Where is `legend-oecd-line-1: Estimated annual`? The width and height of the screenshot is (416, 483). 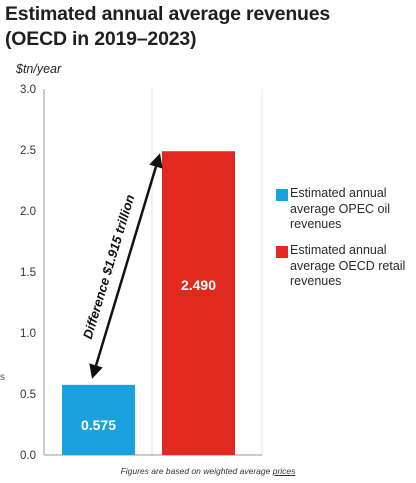
legend-oecd-line-1: Estimated annual is located at coordinates (338, 250).